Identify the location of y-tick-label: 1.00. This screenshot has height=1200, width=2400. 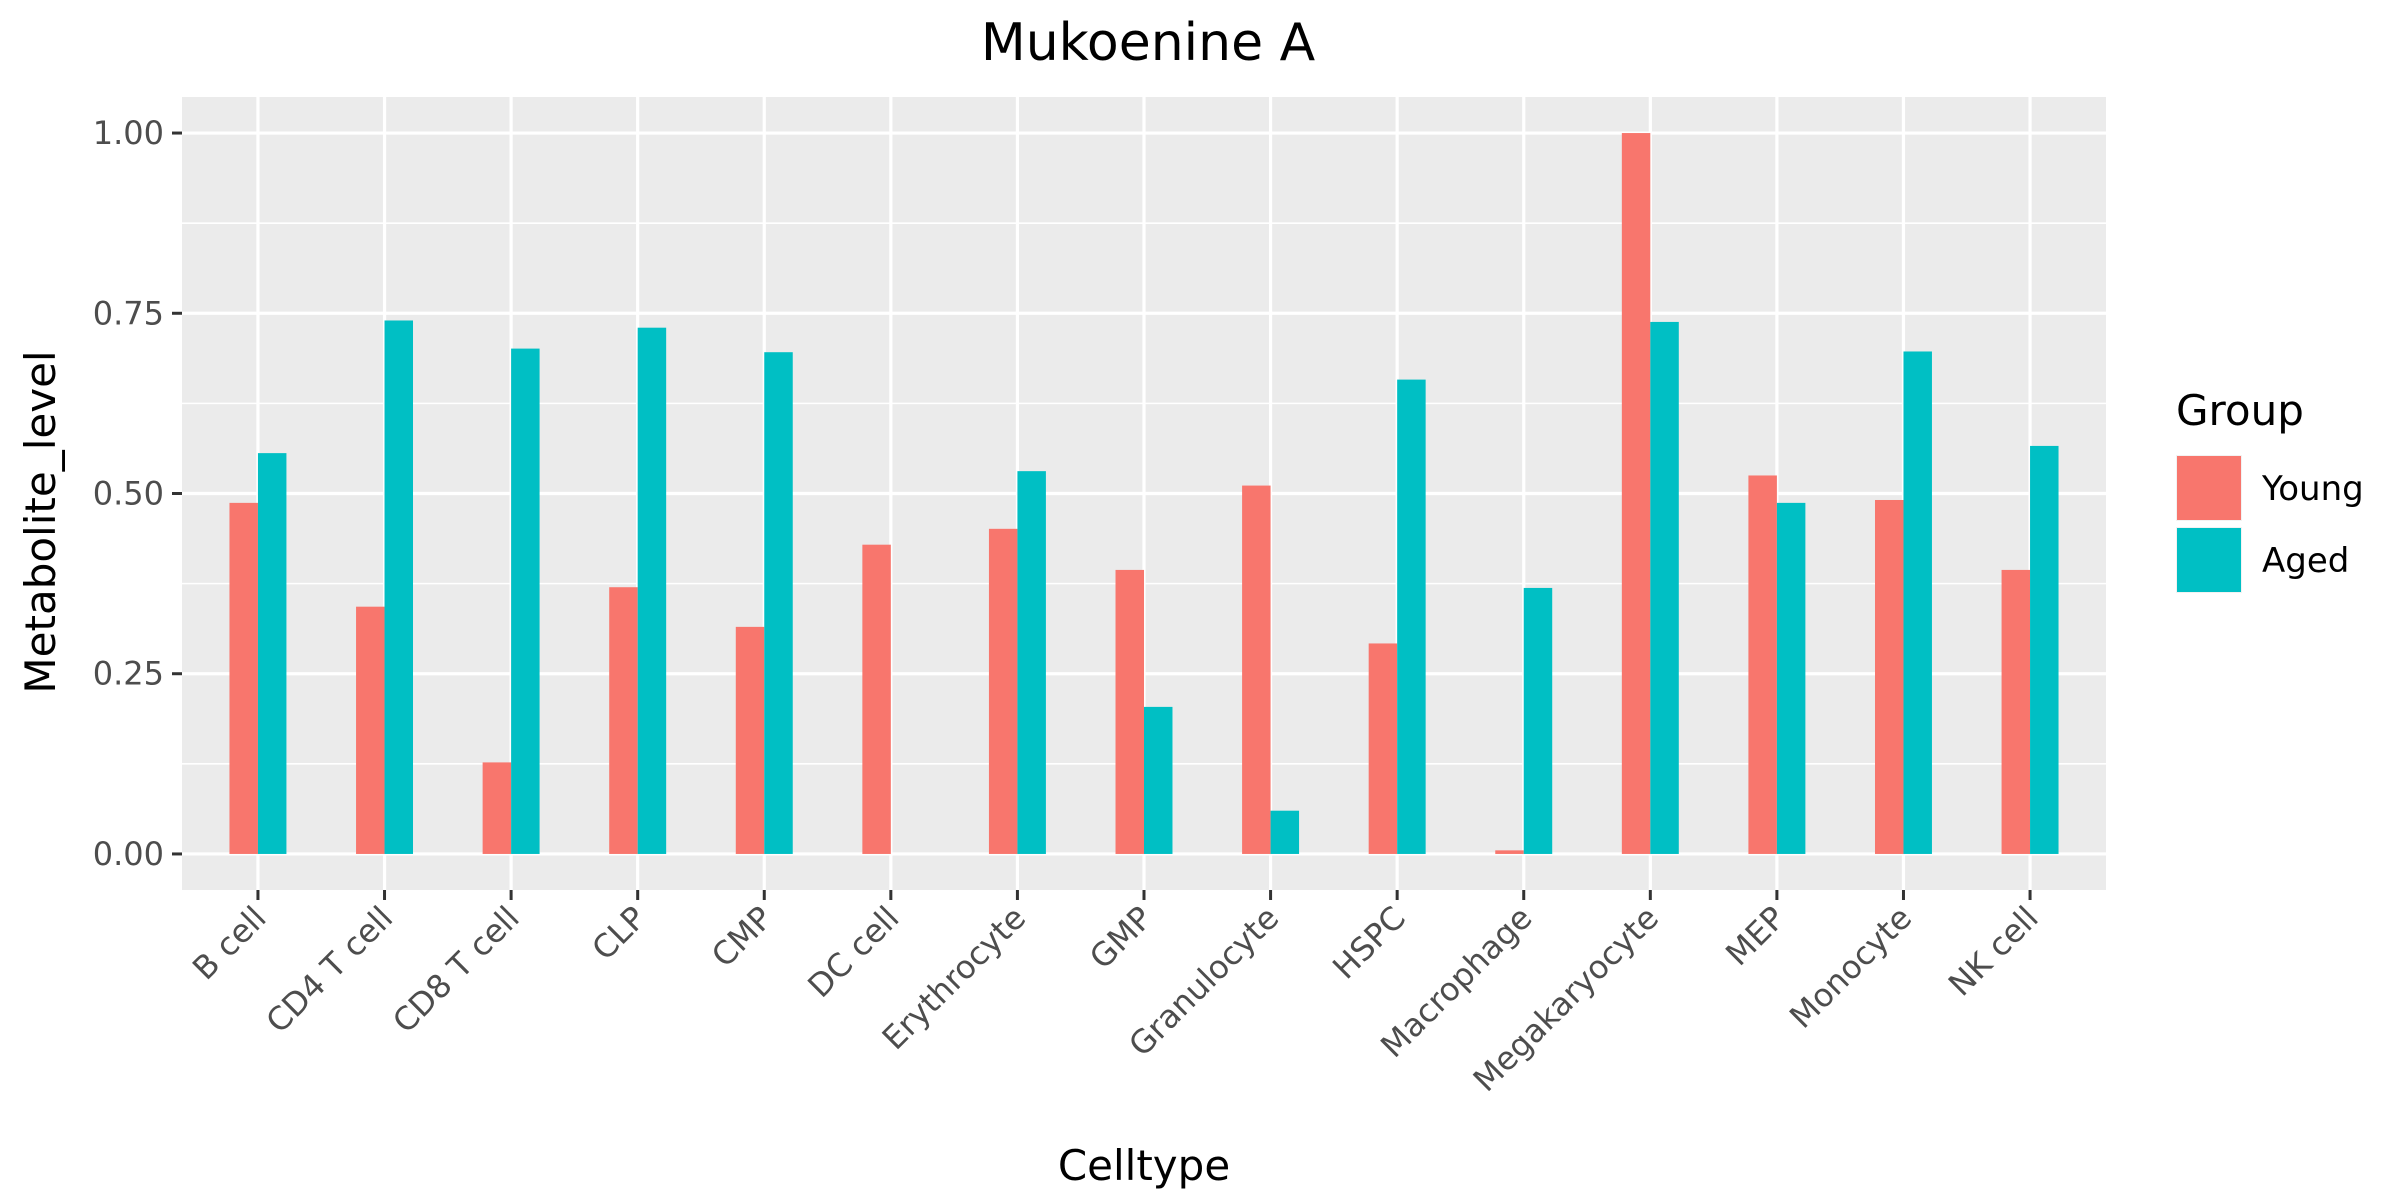
(128, 133).